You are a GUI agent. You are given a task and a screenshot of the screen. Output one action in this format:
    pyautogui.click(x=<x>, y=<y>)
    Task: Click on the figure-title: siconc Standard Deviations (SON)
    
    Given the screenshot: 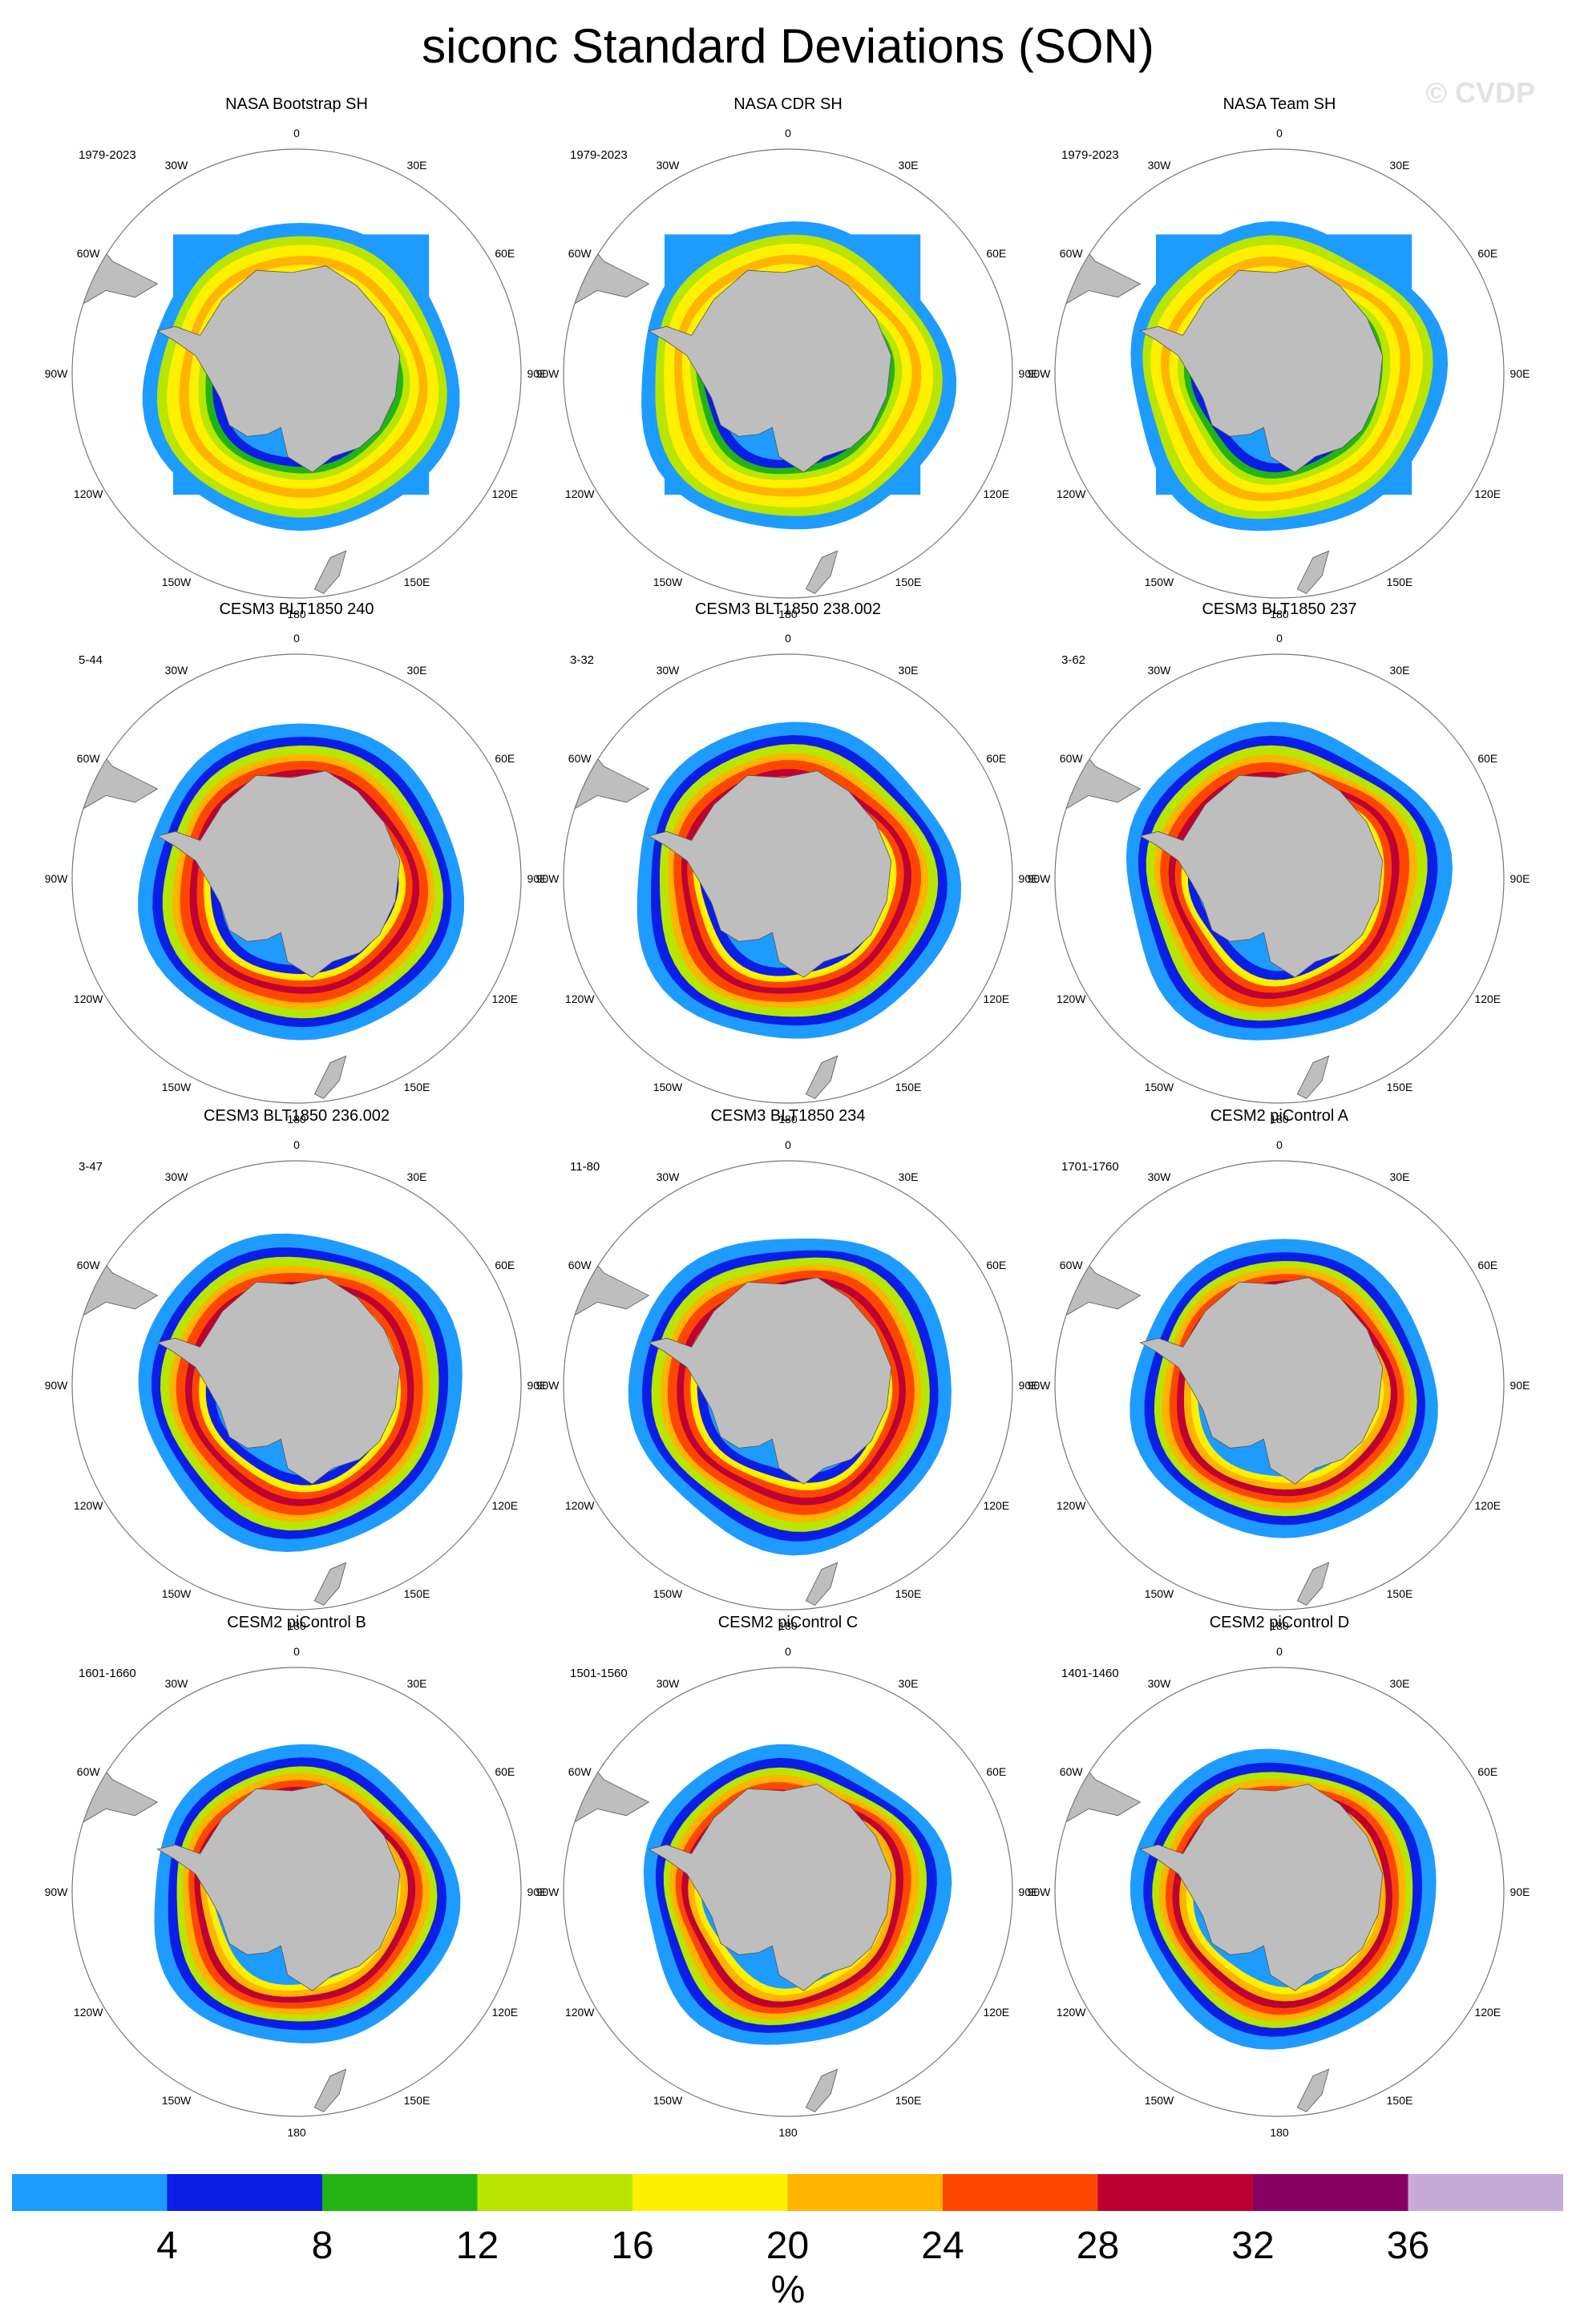 What is the action you would take?
    pyautogui.click(x=788, y=46)
    